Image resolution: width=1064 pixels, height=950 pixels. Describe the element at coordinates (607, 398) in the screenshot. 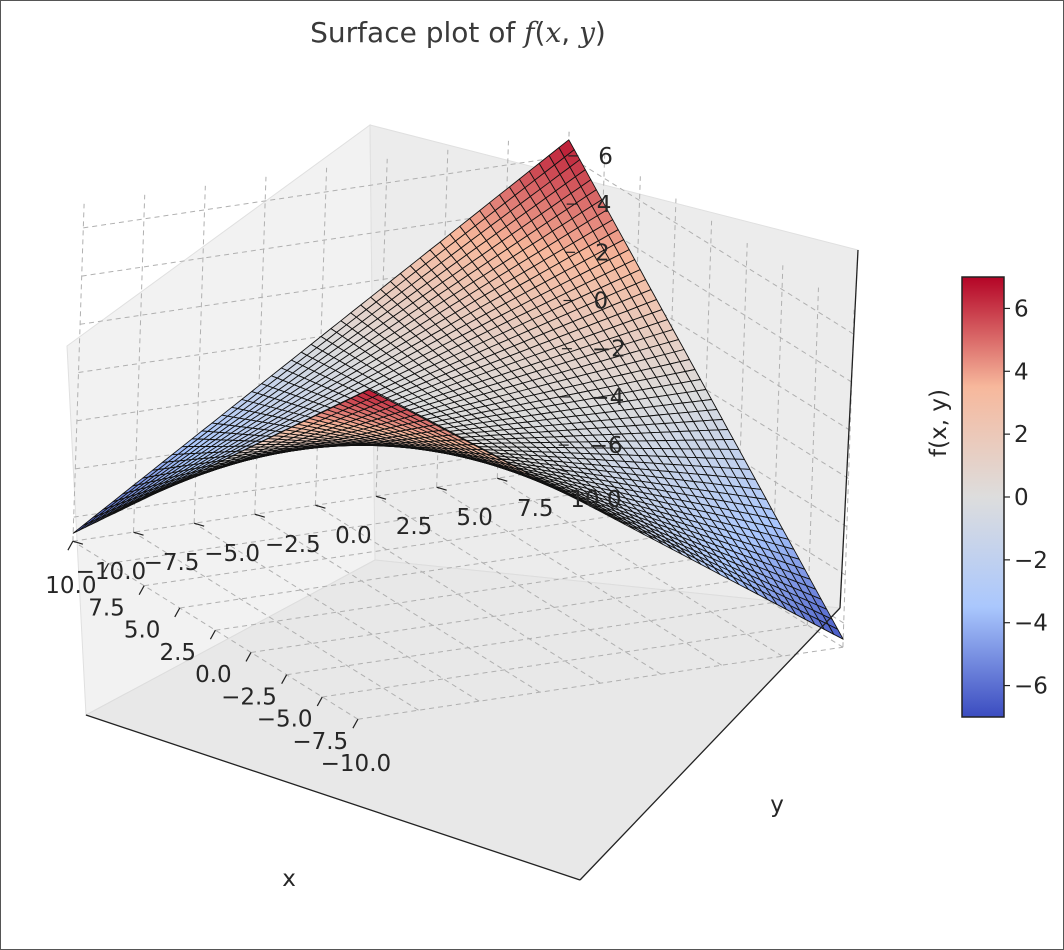

I see `z-axis-tick-label: −4` at that location.